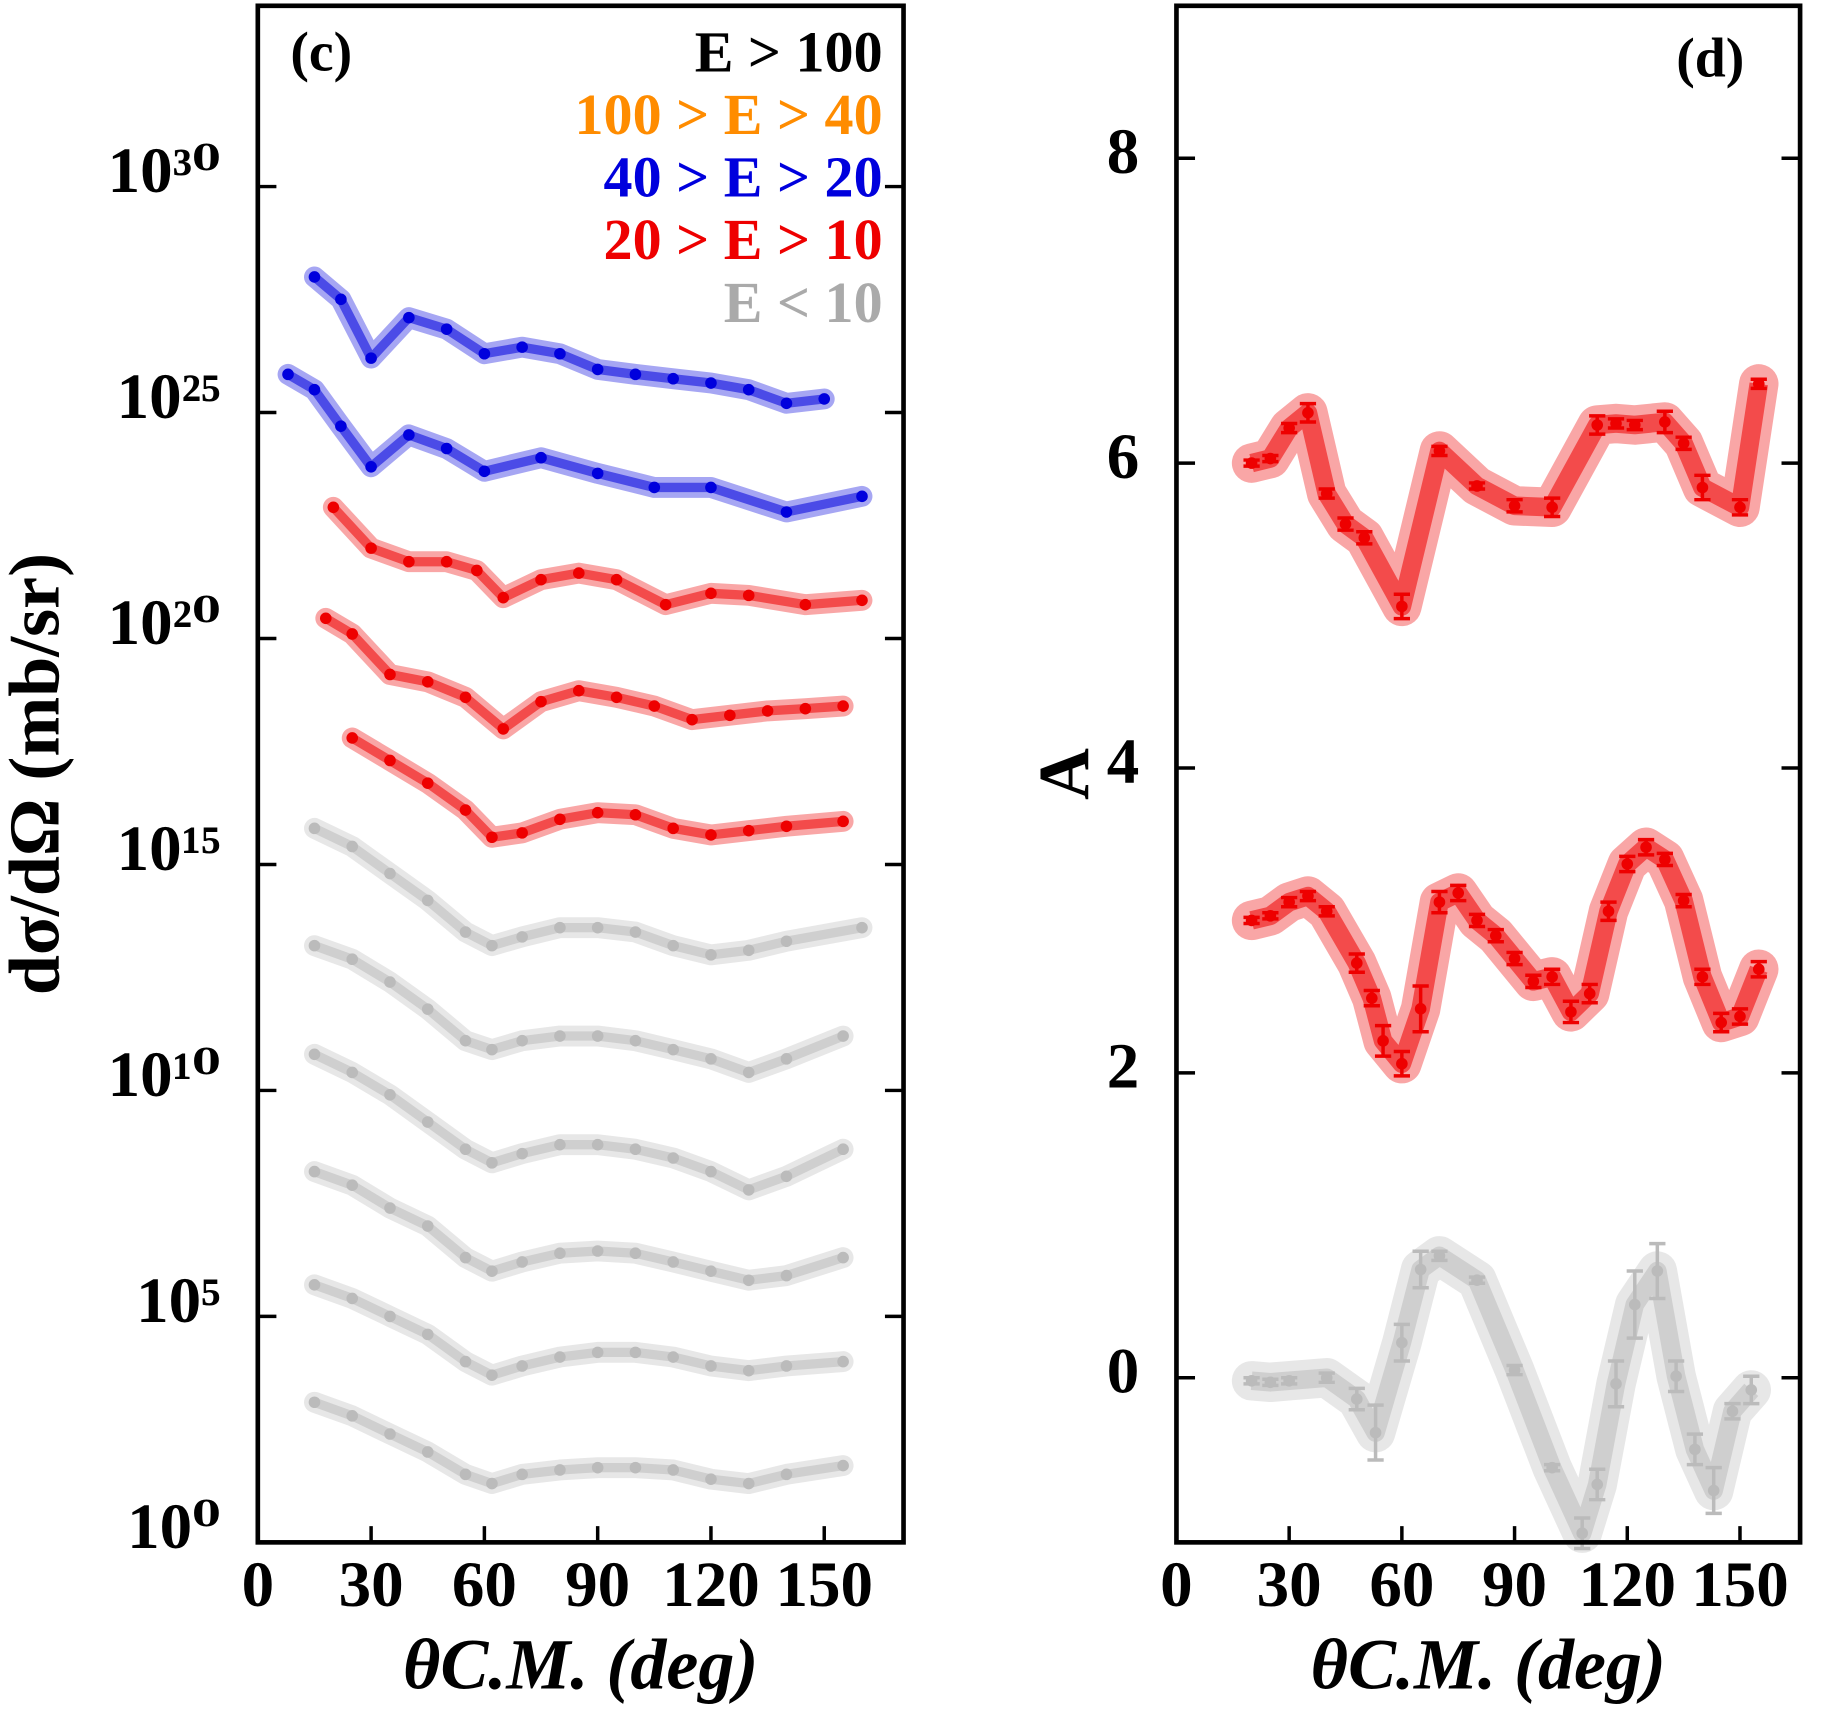  Describe the element at coordinates (1289, 1585) in the screenshot. I see `x-tick-label: 30` at that location.